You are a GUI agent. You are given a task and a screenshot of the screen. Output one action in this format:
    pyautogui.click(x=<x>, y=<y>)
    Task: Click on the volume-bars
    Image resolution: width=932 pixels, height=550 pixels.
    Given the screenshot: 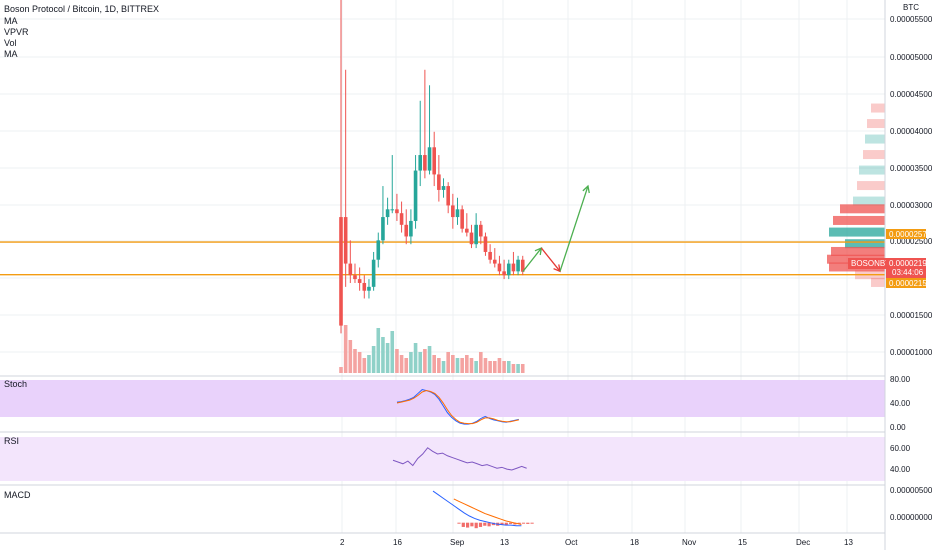 What is the action you would take?
    pyautogui.click(x=432, y=349)
    